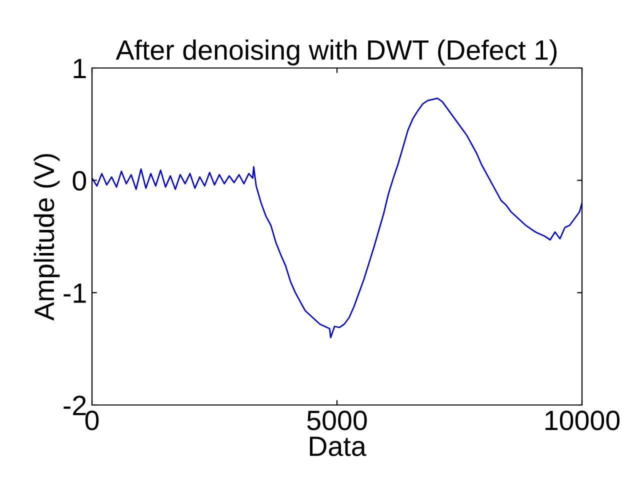 This screenshot has height=483, width=636. Describe the element at coordinates (80, 68) in the screenshot. I see `y-tick-label: 1` at that location.